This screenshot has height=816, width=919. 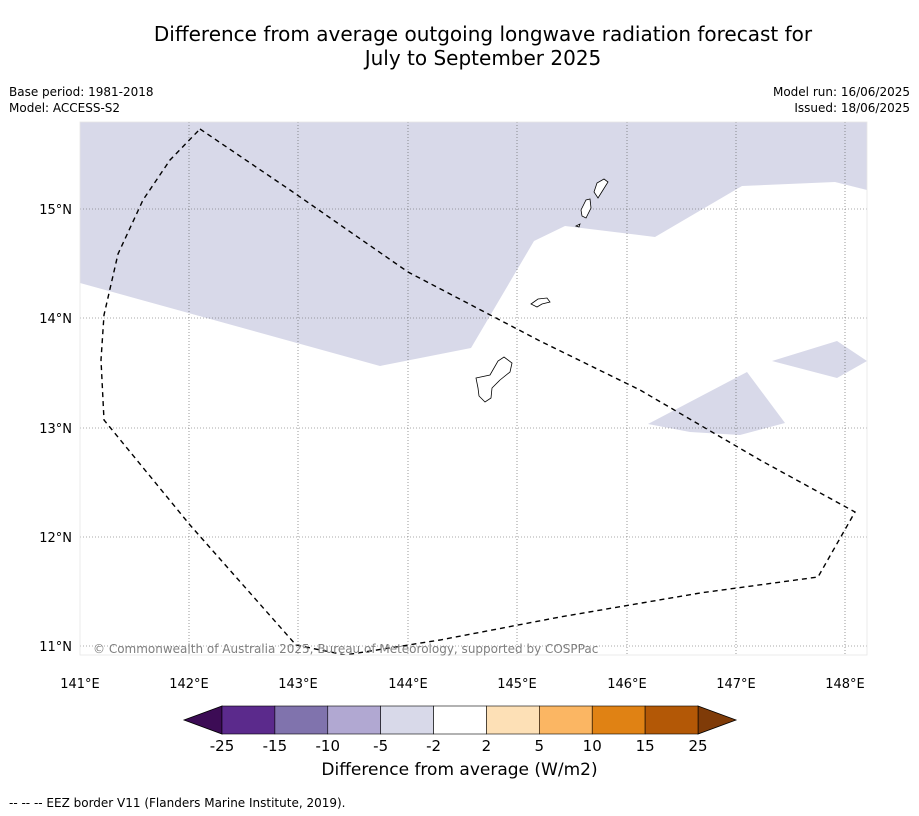 I want to click on lat-label: 11°N, so click(x=55, y=647).